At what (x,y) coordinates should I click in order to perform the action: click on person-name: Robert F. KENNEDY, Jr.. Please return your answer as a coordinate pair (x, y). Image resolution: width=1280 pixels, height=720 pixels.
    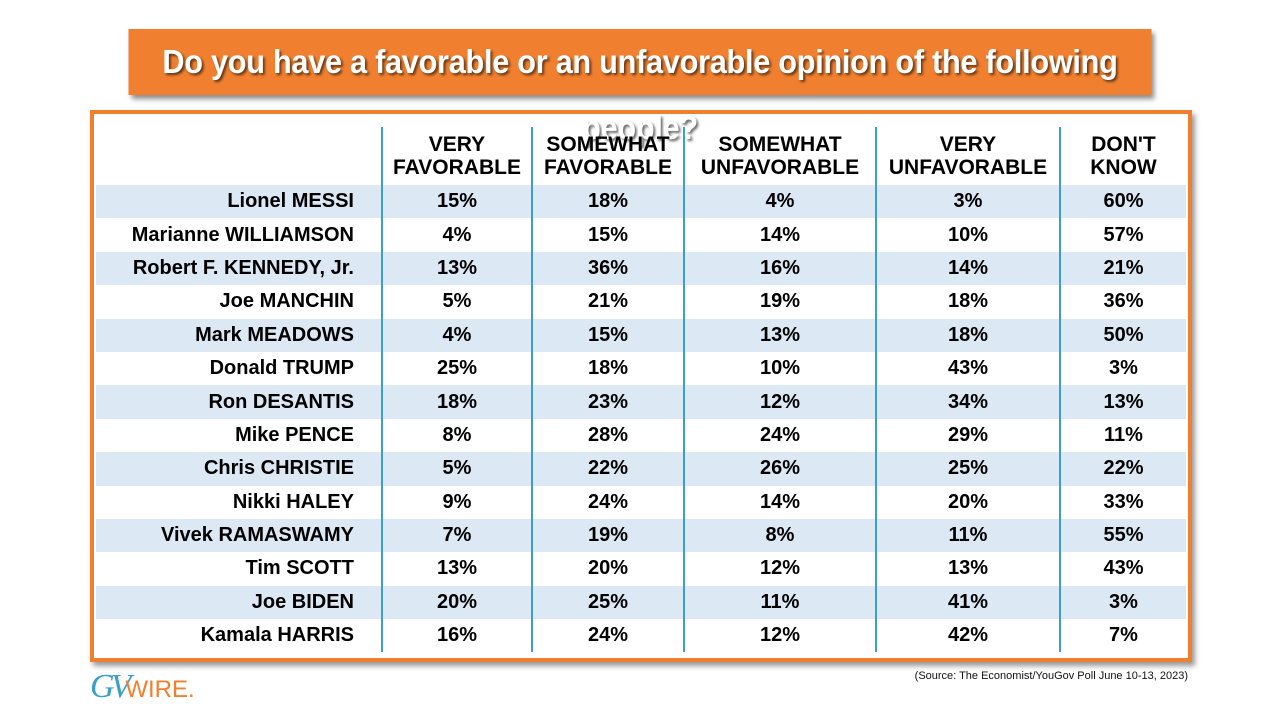
    Looking at the image, I should click on (239, 268).